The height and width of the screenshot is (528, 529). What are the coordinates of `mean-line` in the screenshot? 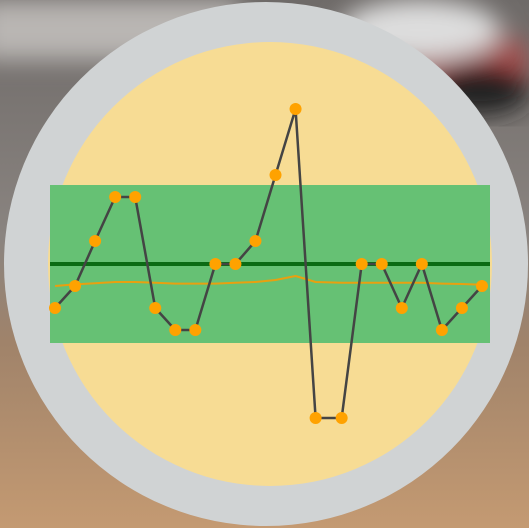 It's located at (268, 281).